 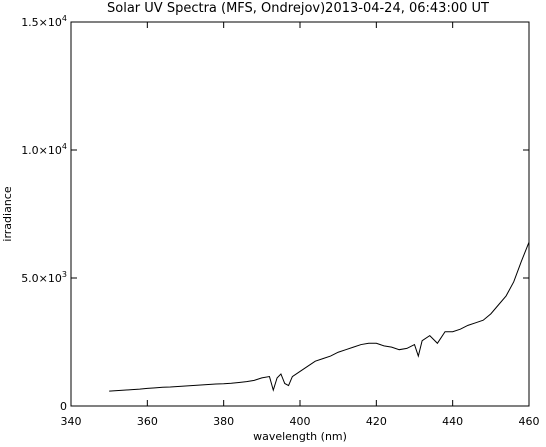 I want to click on y-tick-label-10000: 1.0×10⁴, so click(x=44, y=149).